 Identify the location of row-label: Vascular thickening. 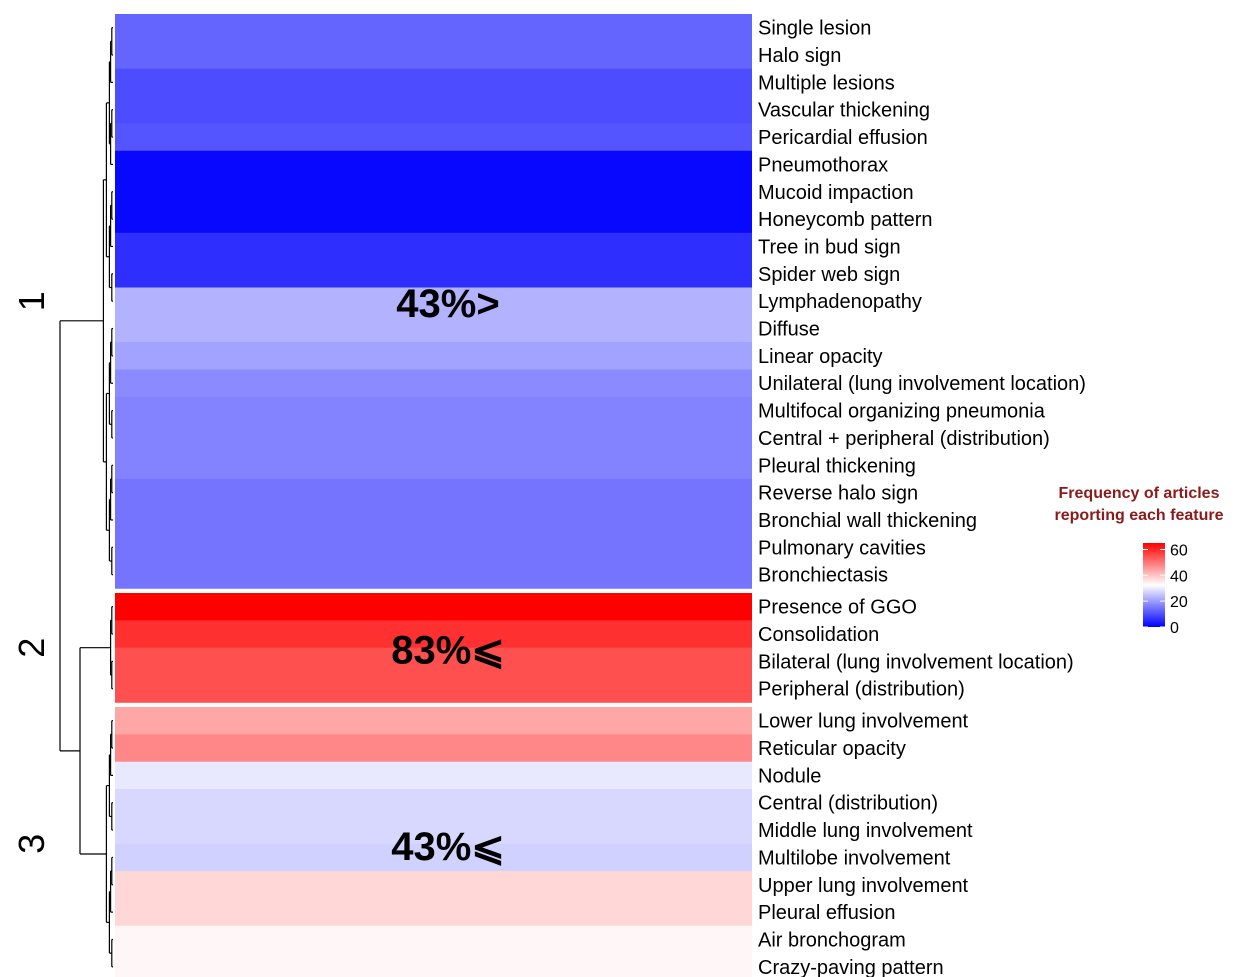
(844, 111).